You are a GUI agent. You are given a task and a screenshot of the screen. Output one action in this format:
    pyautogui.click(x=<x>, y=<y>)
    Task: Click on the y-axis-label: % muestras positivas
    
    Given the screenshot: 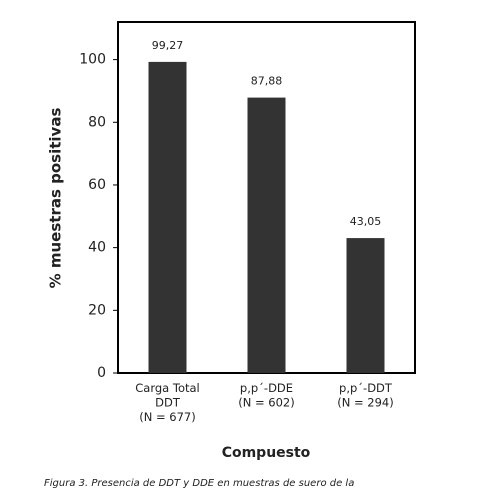 What is the action you would take?
    pyautogui.click(x=56, y=198)
    